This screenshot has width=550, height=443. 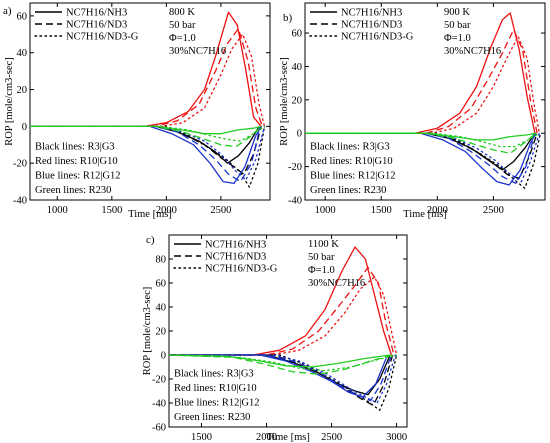 What do you see at coordinates (182, 12) in the screenshot?
I see `condition-text: 800 K` at bounding box center [182, 12].